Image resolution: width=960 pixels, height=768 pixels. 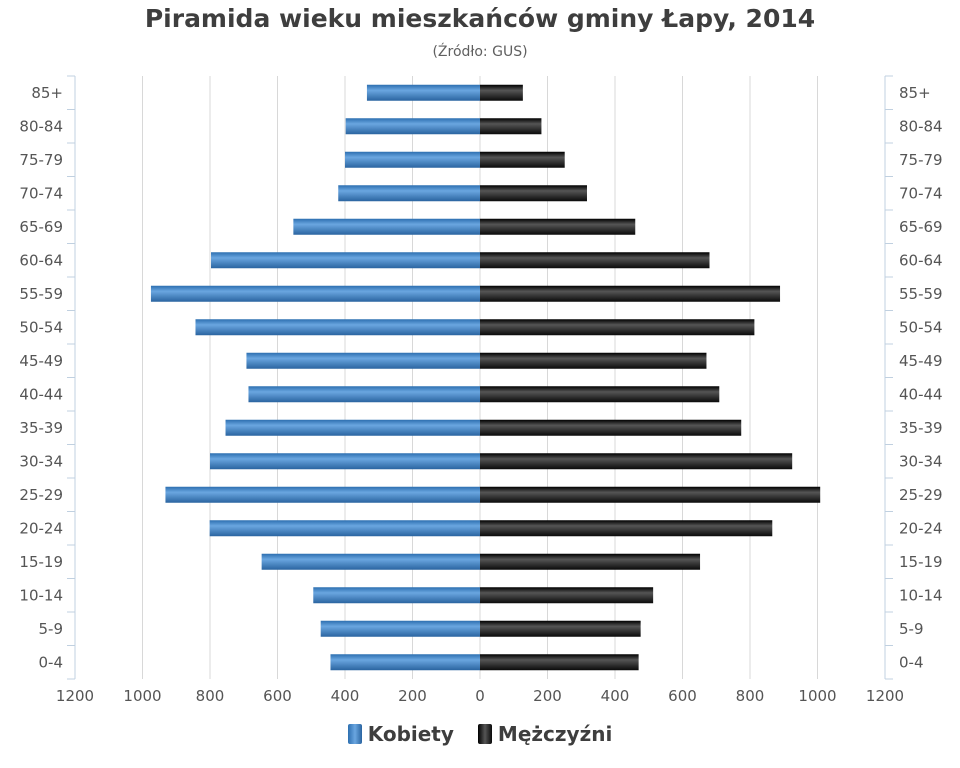 What do you see at coordinates (41, 495) in the screenshot?
I see `category-label-left: 25-29` at bounding box center [41, 495].